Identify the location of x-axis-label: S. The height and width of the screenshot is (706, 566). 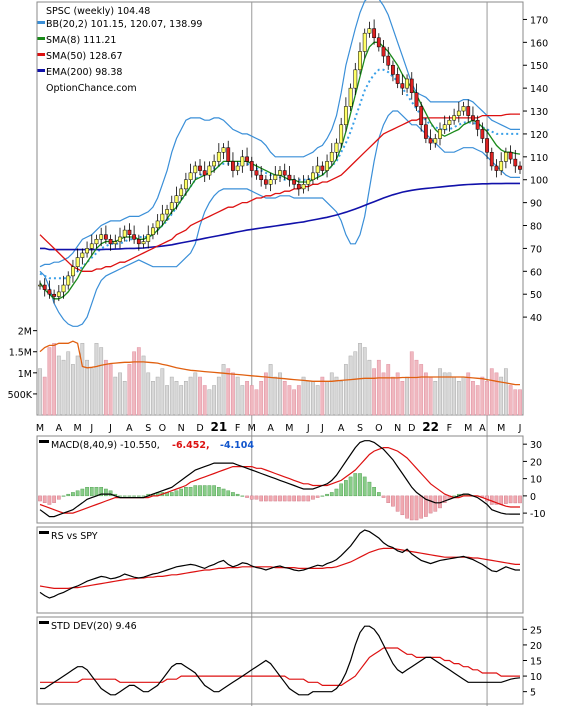
(360, 428).